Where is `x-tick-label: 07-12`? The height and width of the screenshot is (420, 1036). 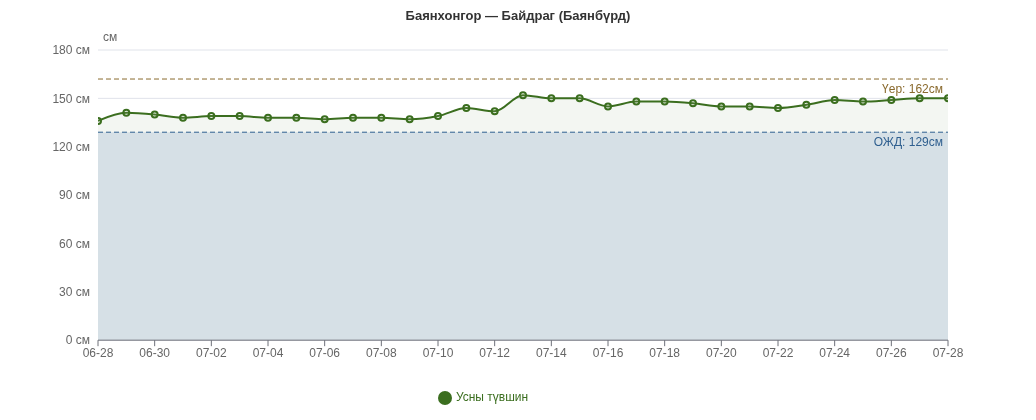
x-tick-label: 07-12 is located at coordinates (495, 352).